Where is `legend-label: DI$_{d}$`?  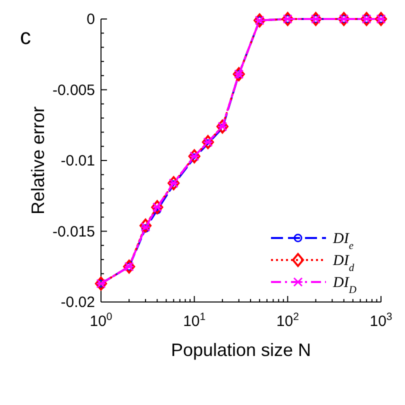 legend-label: DI$_{d}$ is located at coordinates (343, 263).